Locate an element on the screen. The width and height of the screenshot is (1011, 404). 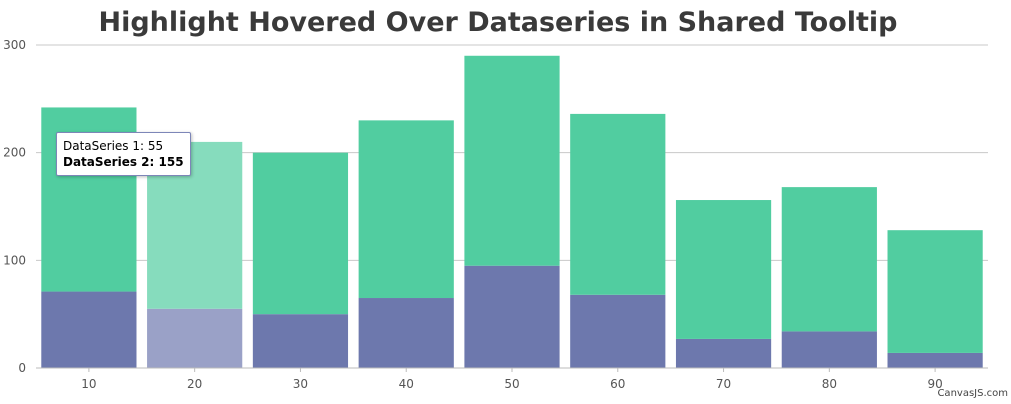
x-tick-label: 40 is located at coordinates (406, 384).